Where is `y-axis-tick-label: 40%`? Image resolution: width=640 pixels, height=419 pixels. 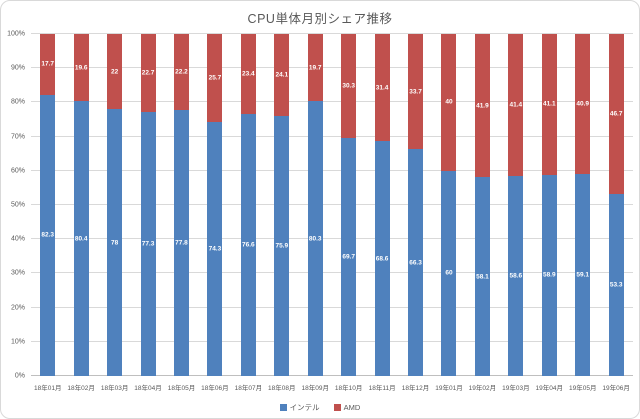 y-axis-tick-label: 40% is located at coordinates (17, 239).